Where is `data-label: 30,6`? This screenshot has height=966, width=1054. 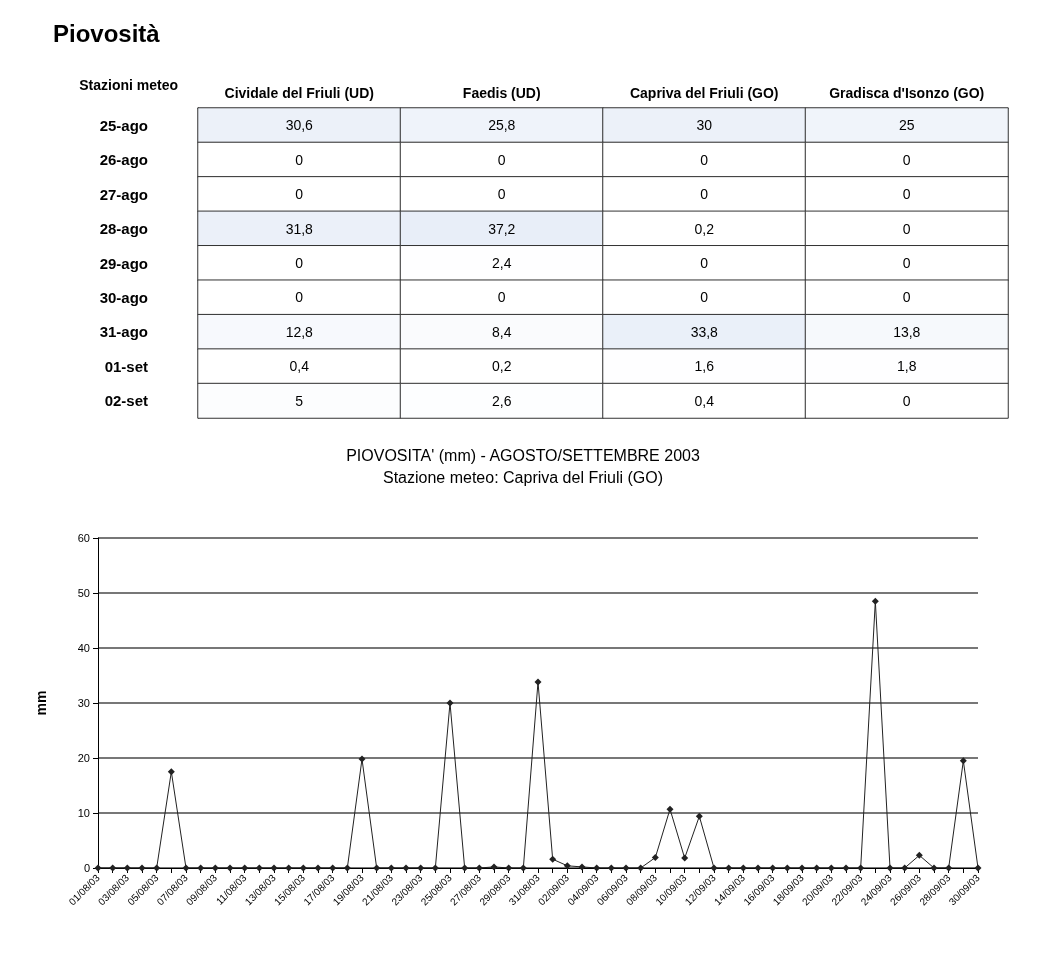
data-label: 30,6 is located at coordinates (299, 125).